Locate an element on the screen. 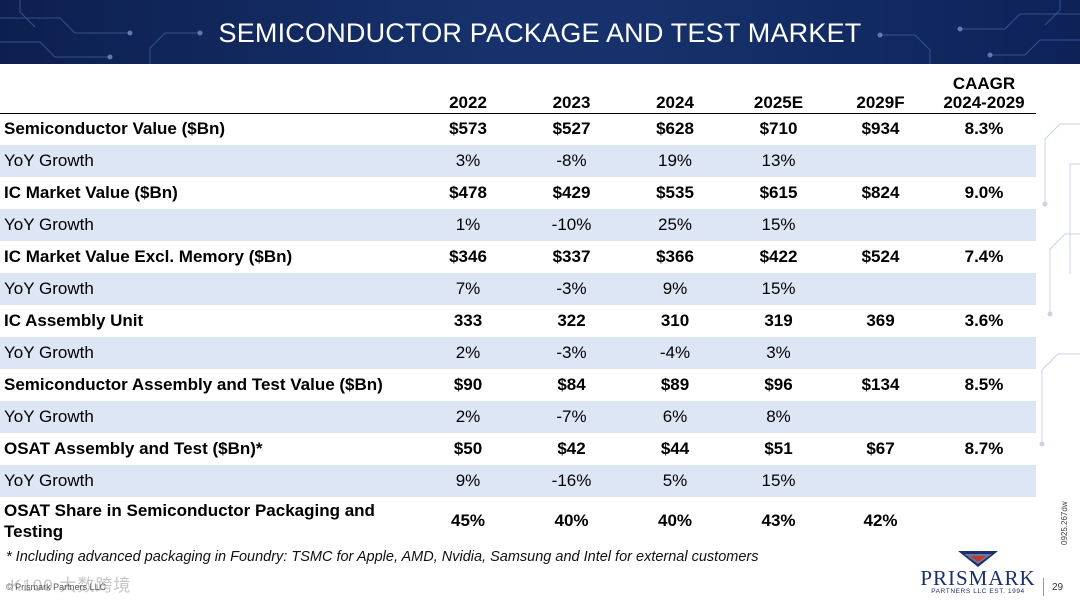 The width and height of the screenshot is (1080, 602). column-header-2025e: 2025E is located at coordinates (778, 90).